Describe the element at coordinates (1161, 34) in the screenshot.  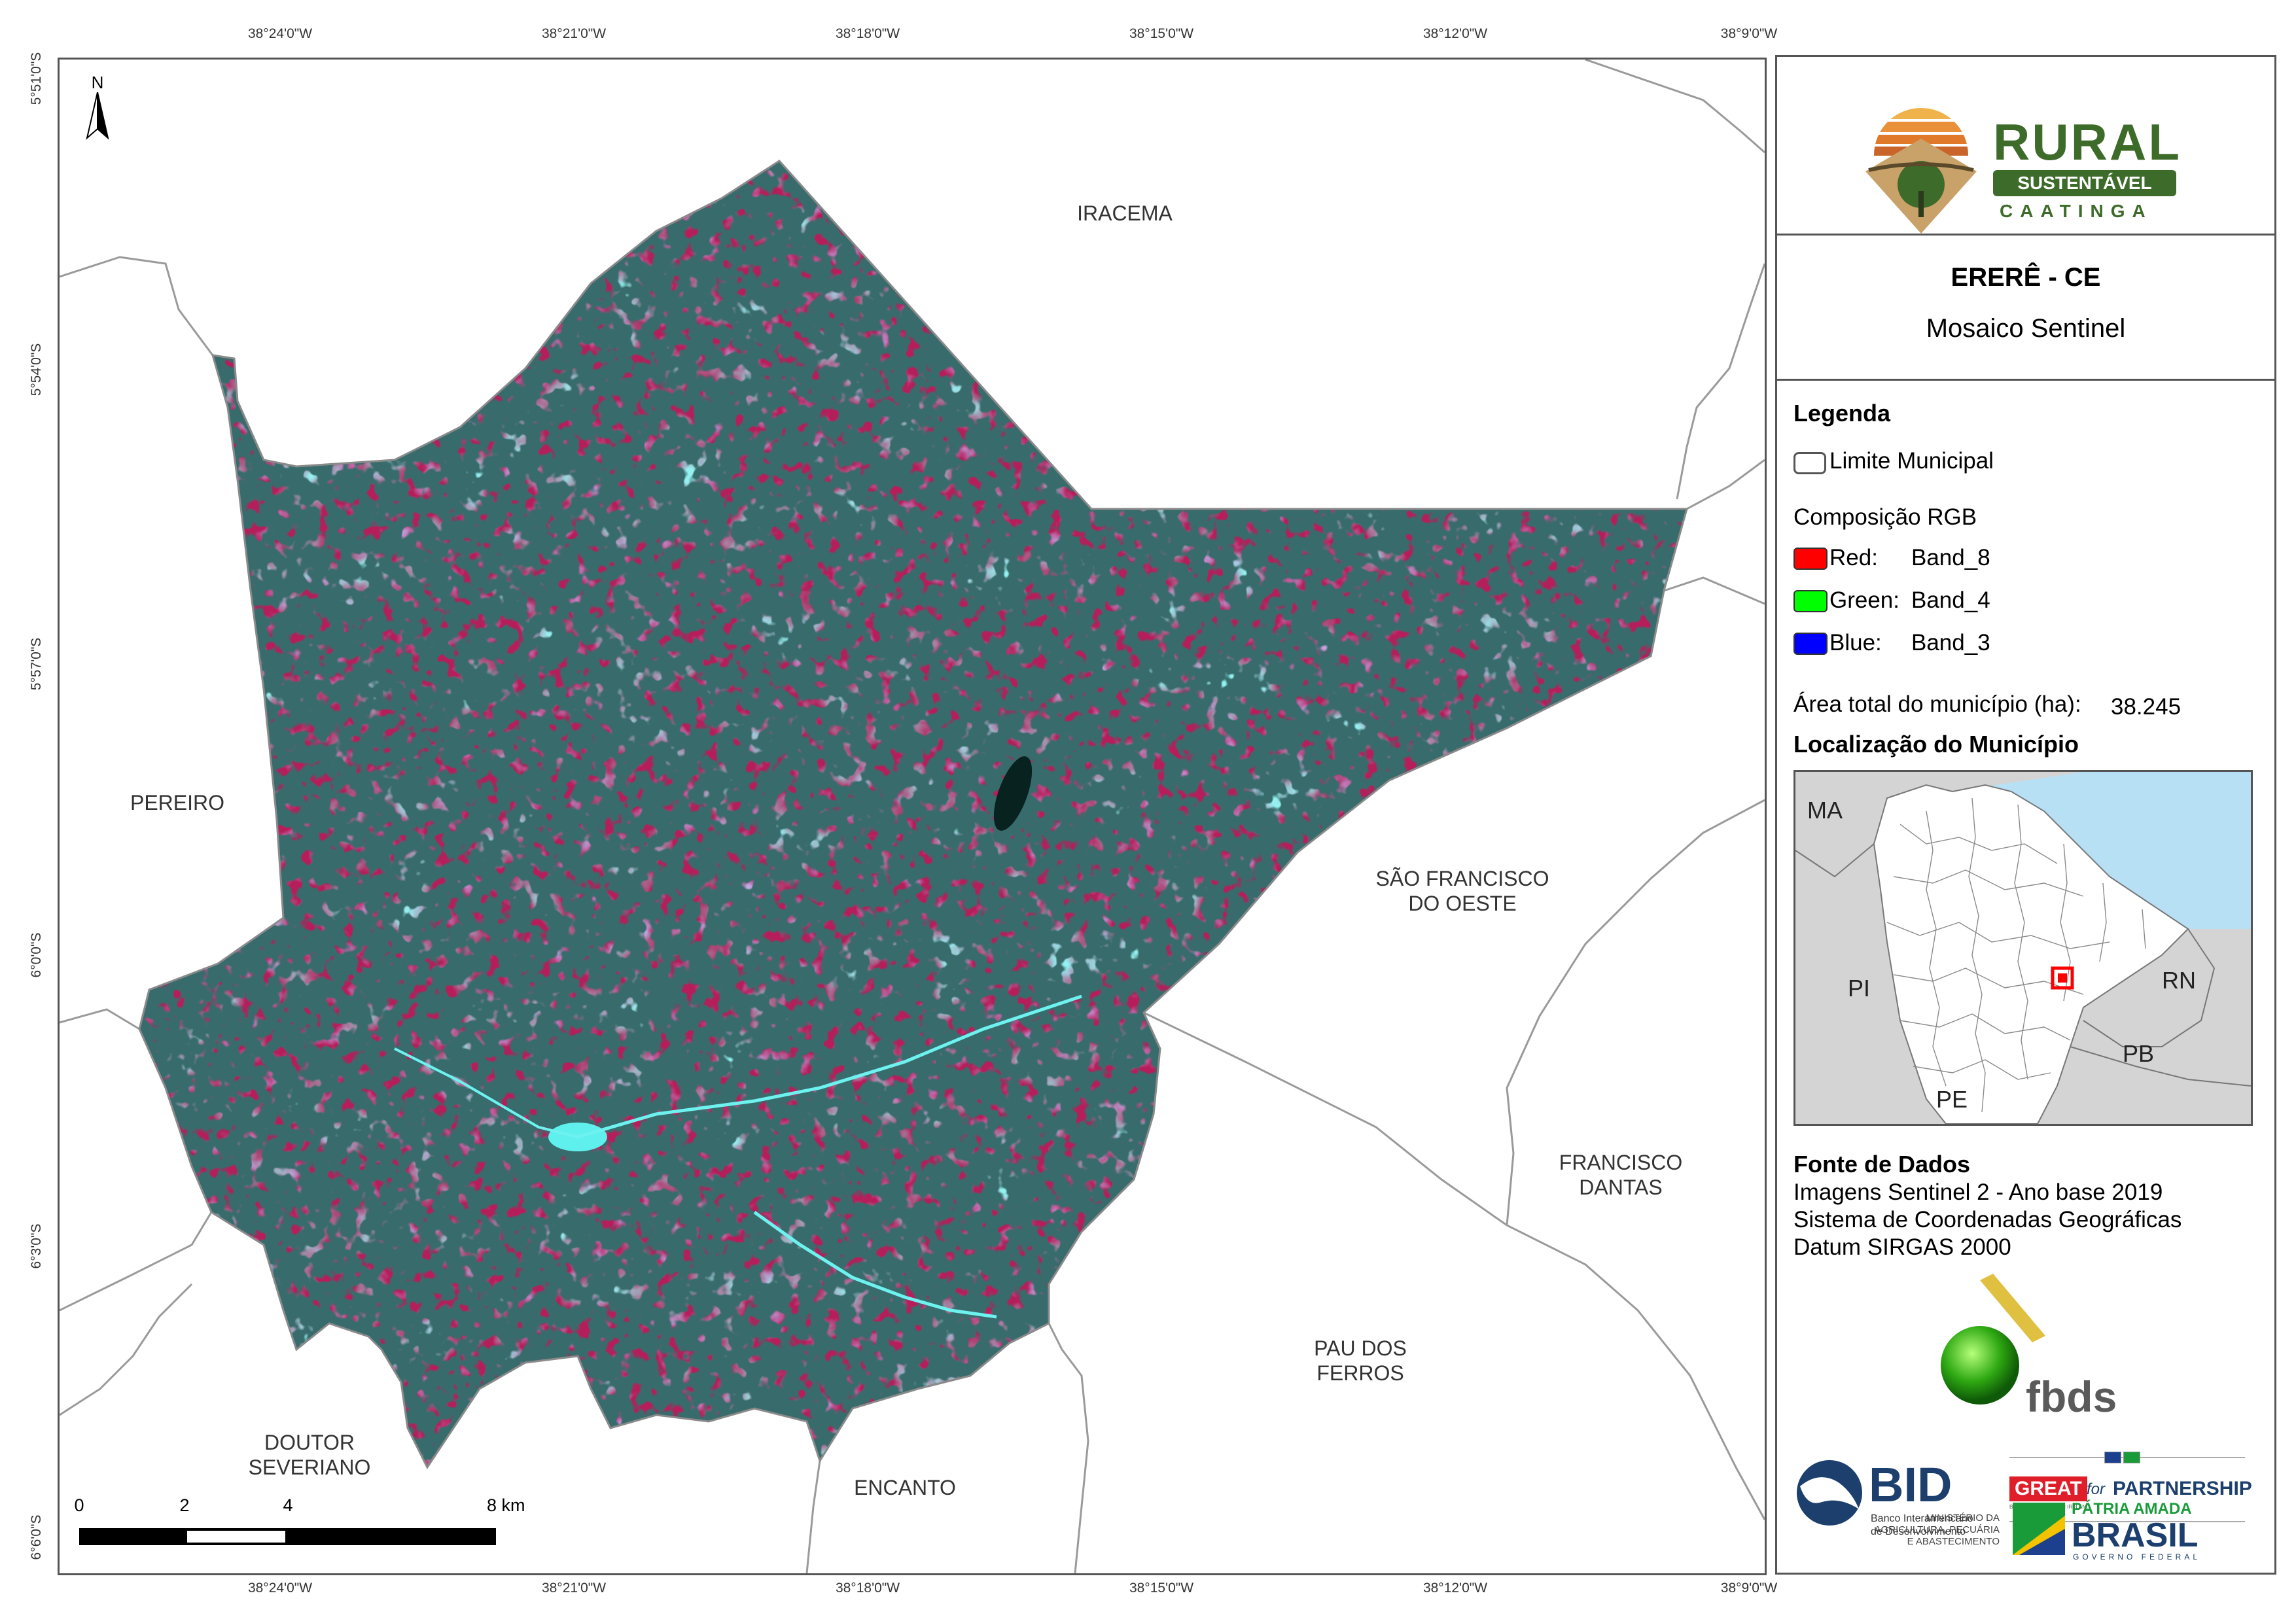
I see `tick-top-4: 38°15'0"W` at that location.